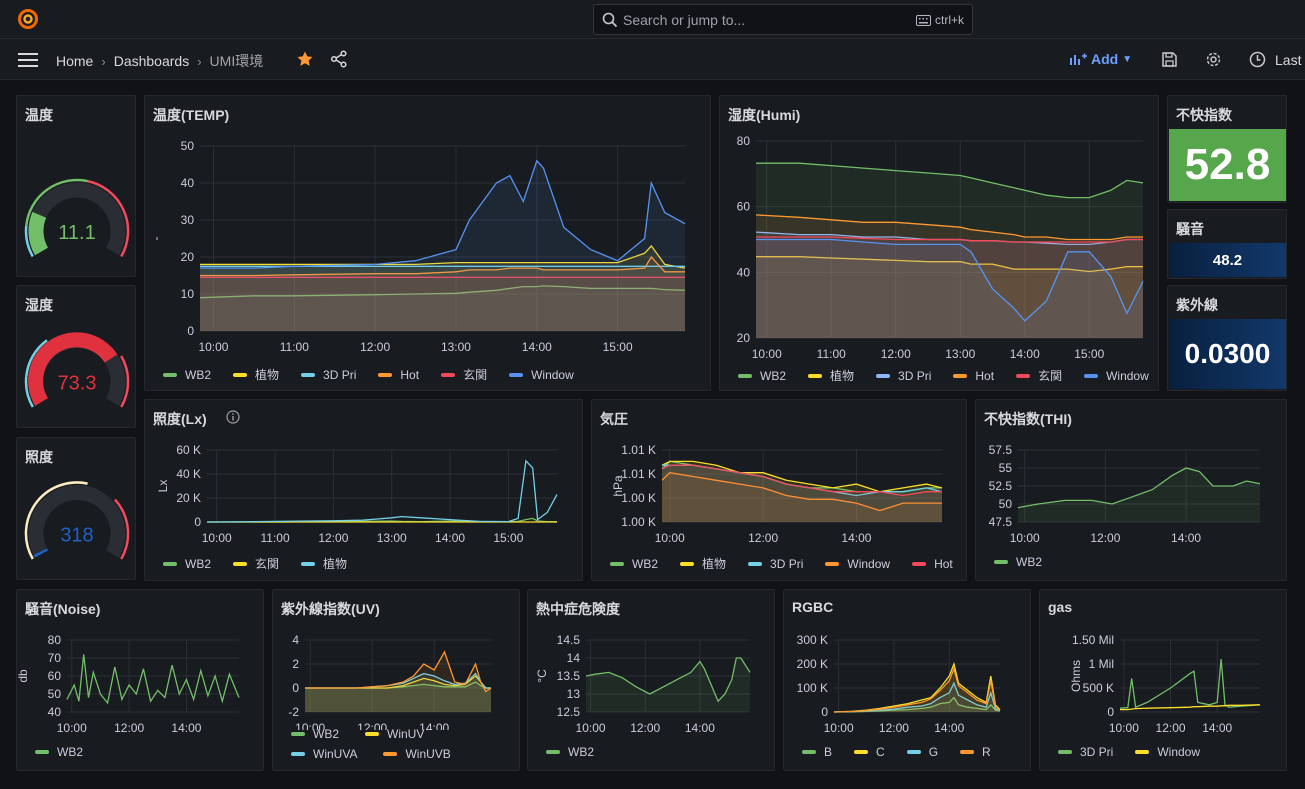  What do you see at coordinates (869, 752) in the screenshot?
I see `legend-item: C` at bounding box center [869, 752].